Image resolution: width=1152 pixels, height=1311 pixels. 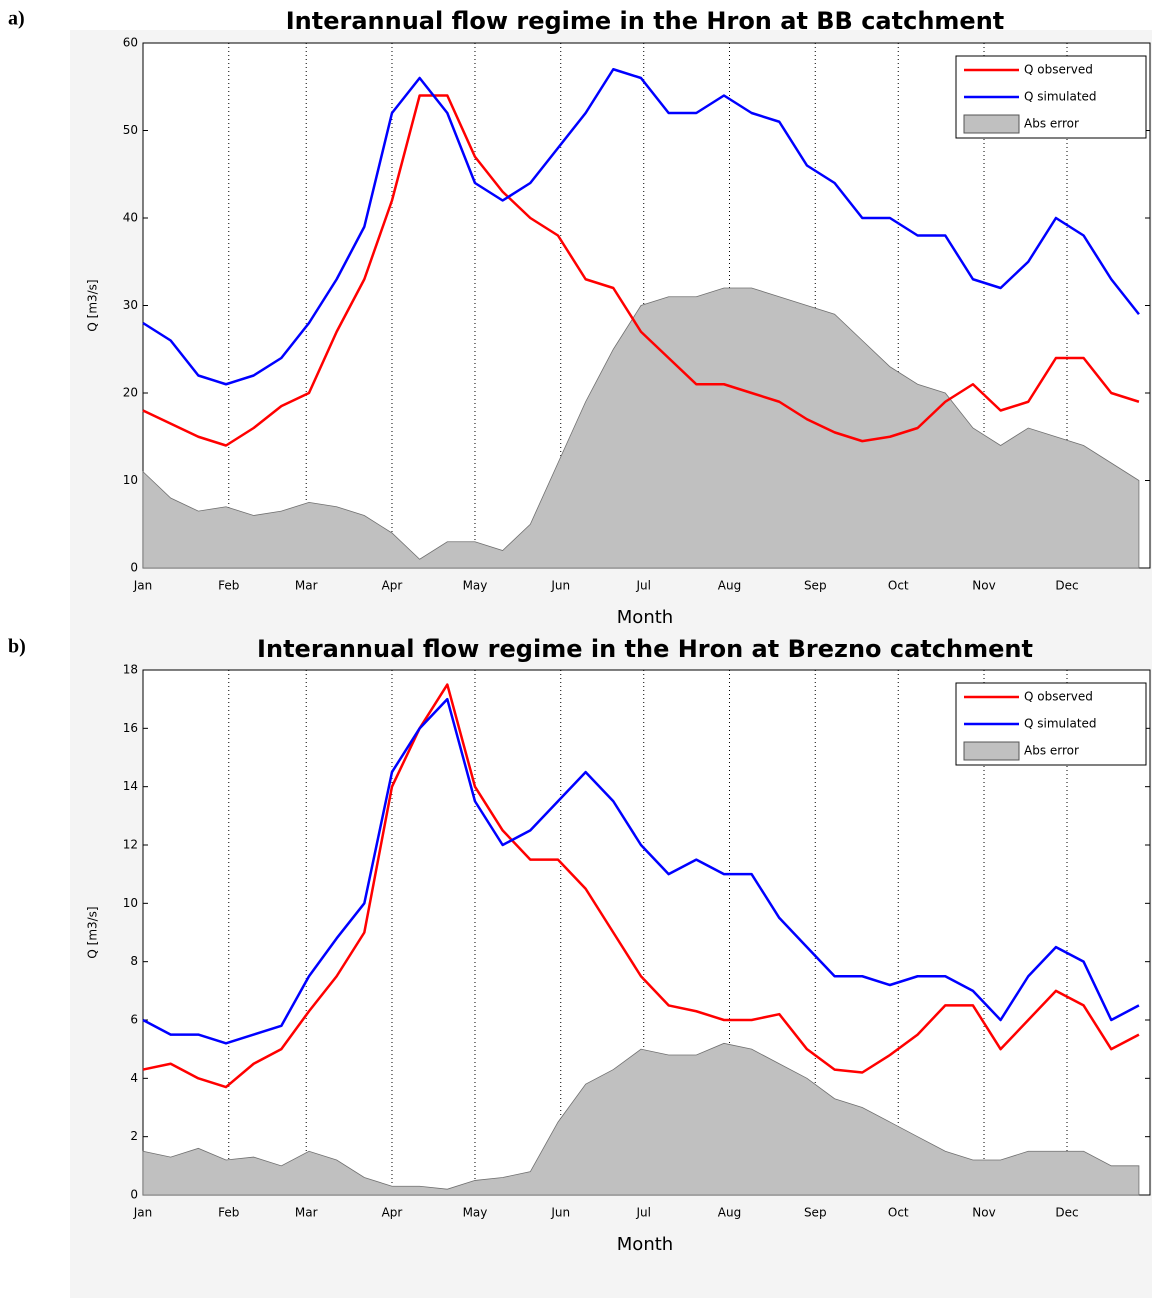 I want to click on y-tick-label: 8, so click(x=134, y=961).